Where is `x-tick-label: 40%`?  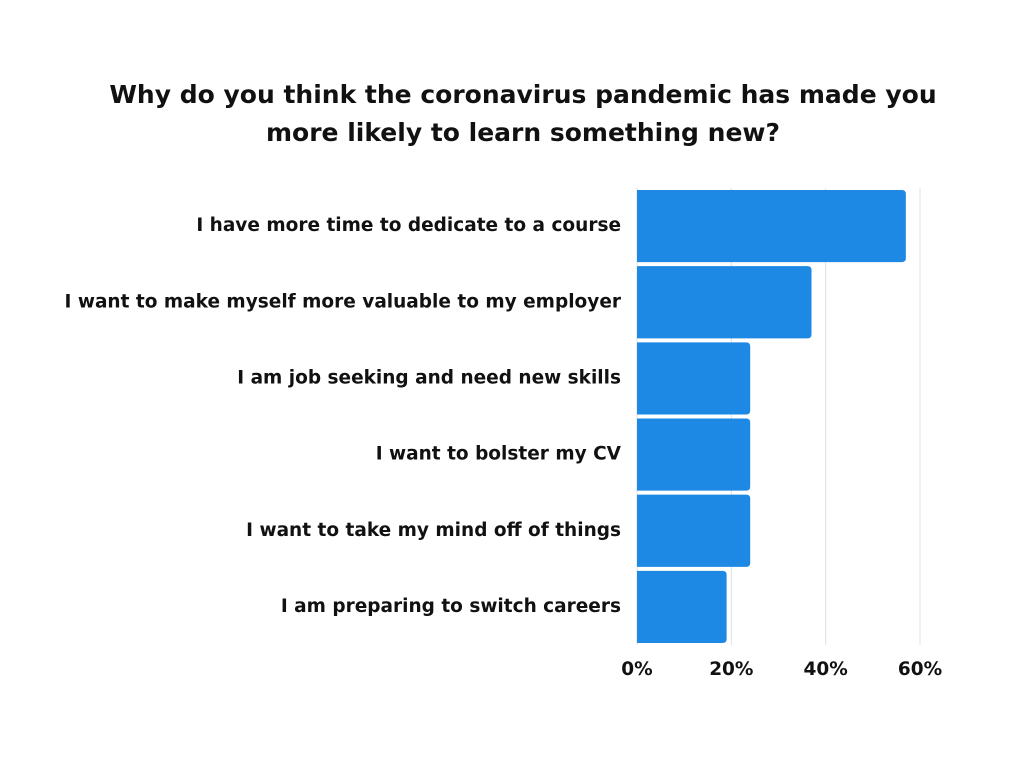 x-tick-label: 40% is located at coordinates (826, 669).